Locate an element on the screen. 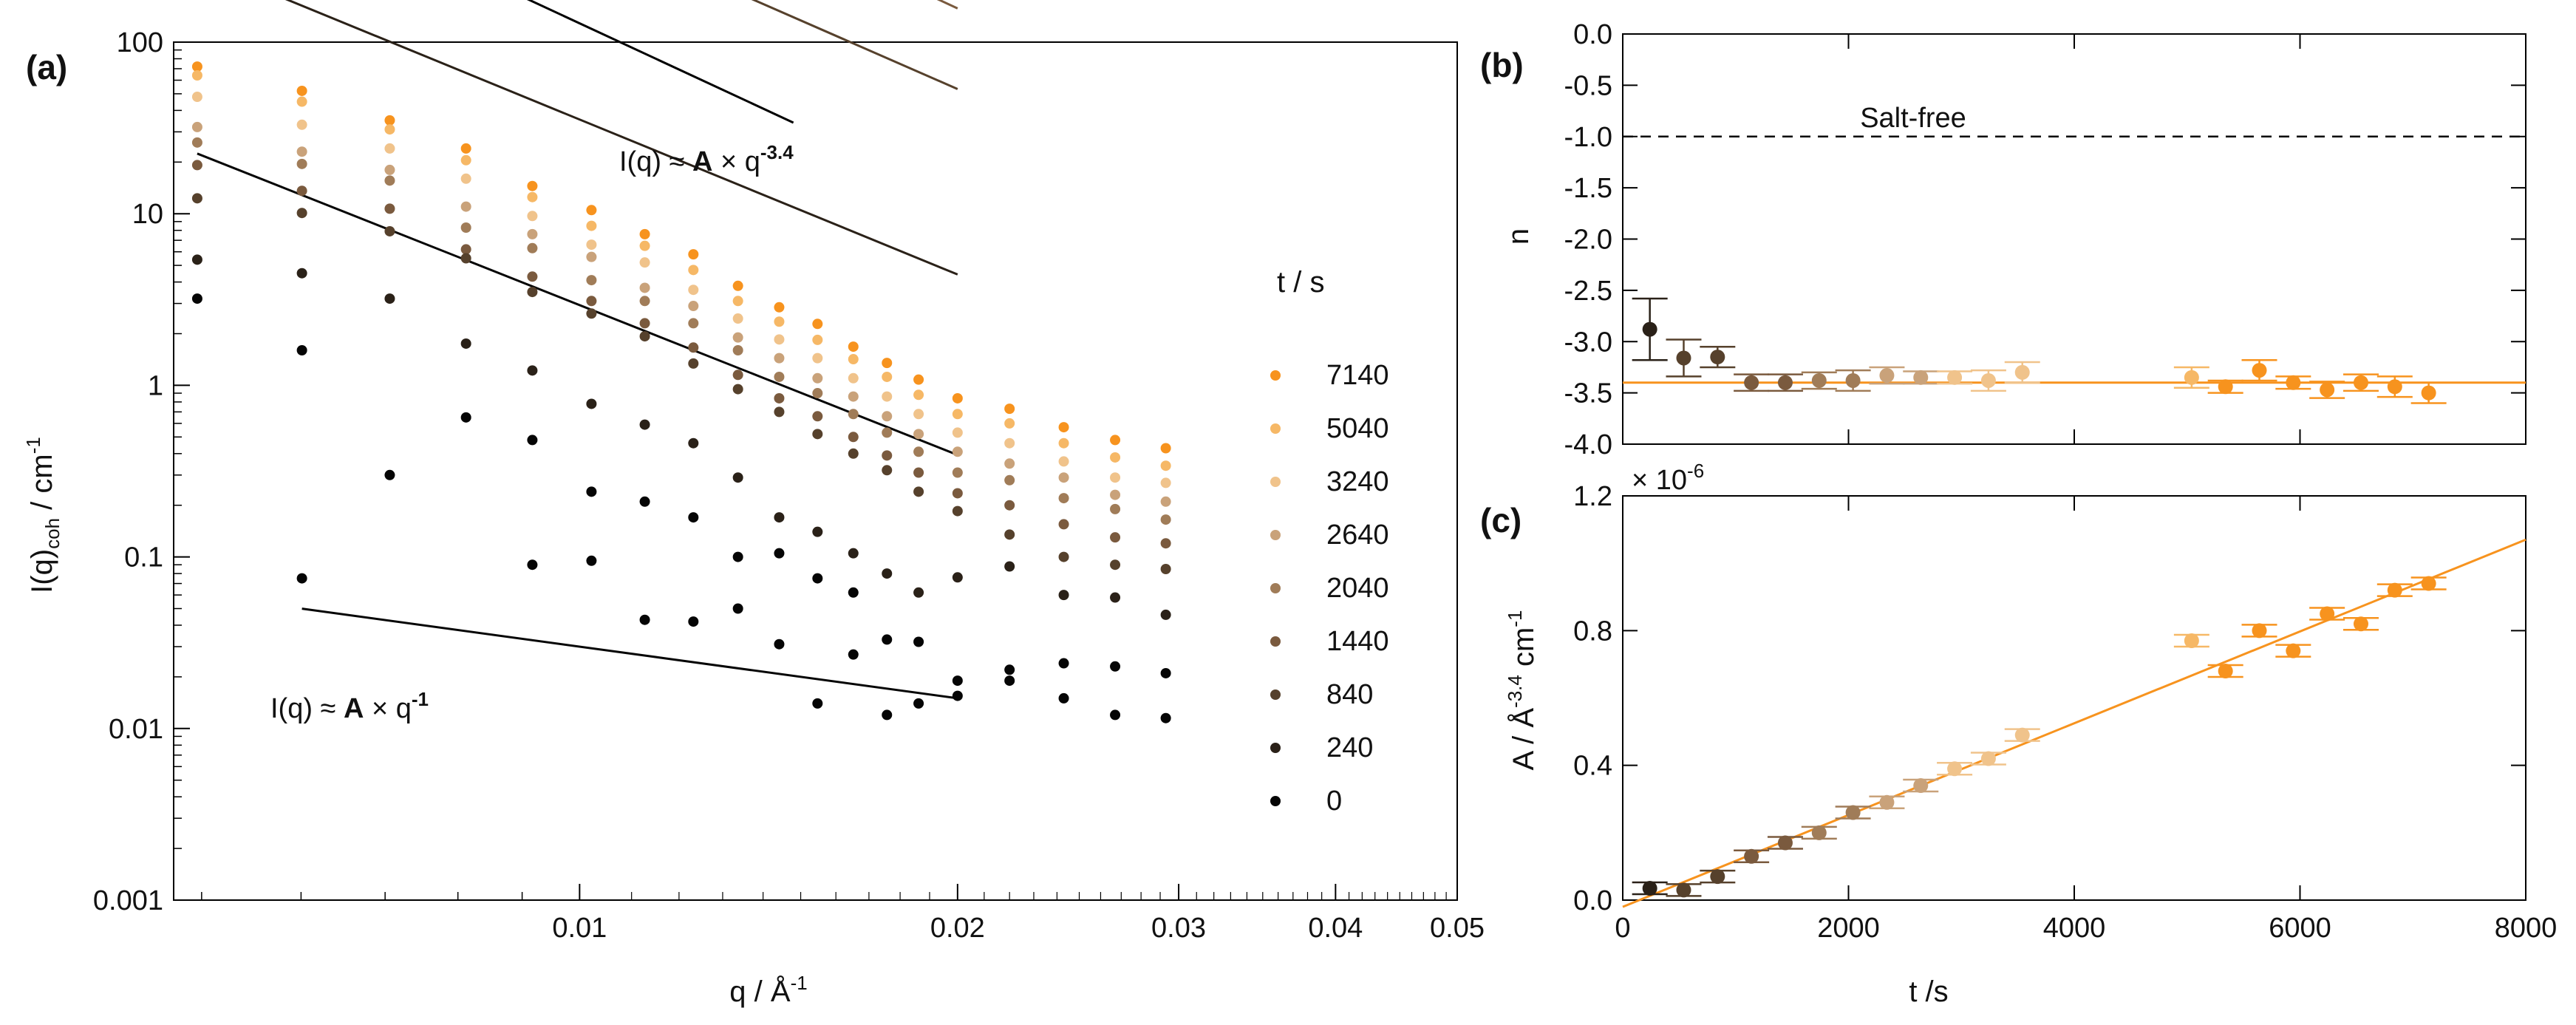  a-ytick-label: 1 is located at coordinates (155, 385).